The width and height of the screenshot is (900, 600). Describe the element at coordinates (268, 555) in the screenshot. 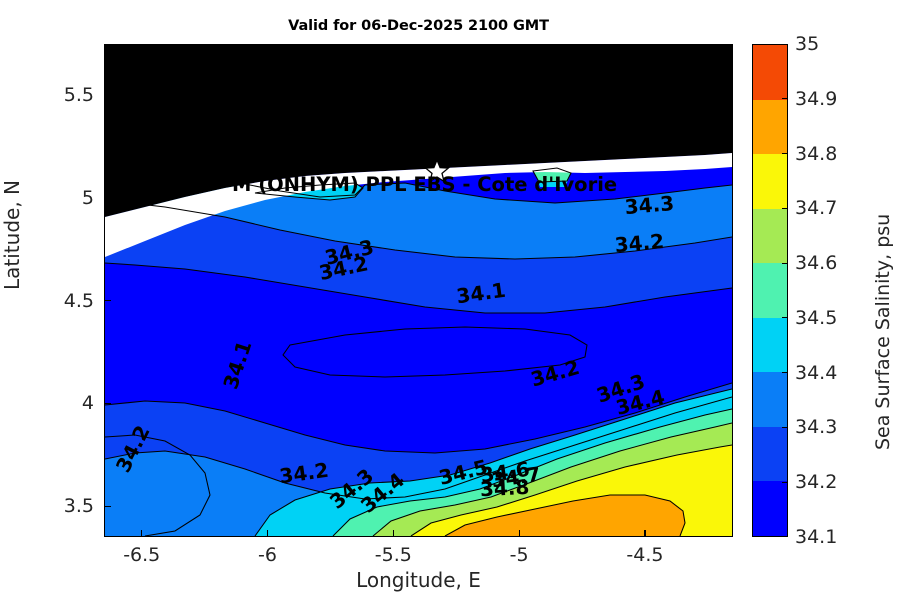

I see `x-tick-label: -6` at that location.